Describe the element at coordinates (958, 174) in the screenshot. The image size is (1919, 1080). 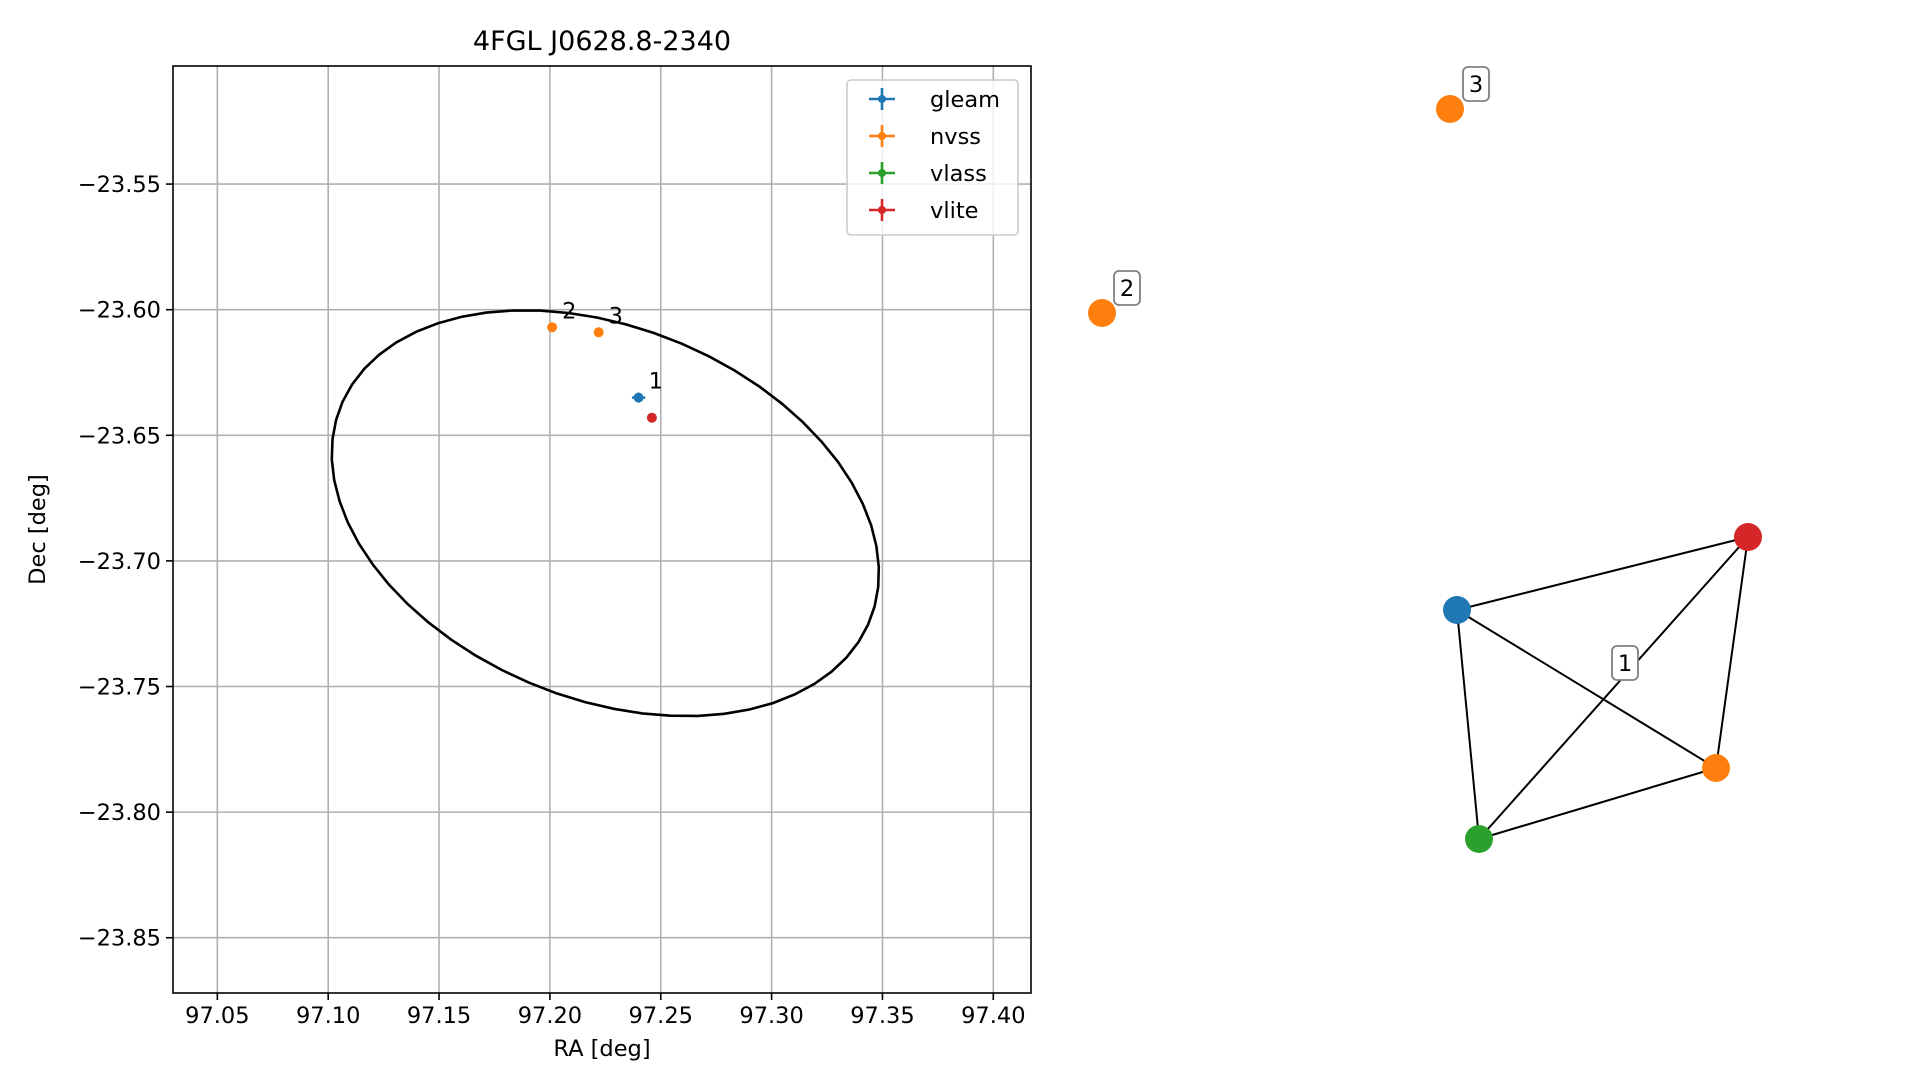
I see `legend-vlass-label: vlass` at that location.